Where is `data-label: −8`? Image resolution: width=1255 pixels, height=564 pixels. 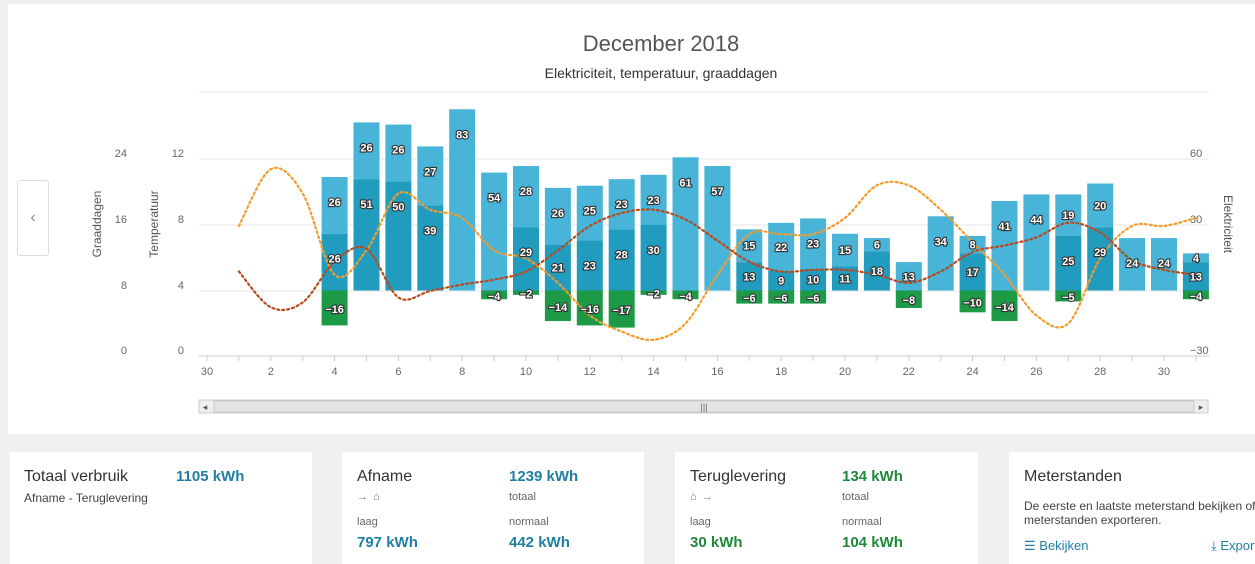
data-label: −8 is located at coordinates (909, 301).